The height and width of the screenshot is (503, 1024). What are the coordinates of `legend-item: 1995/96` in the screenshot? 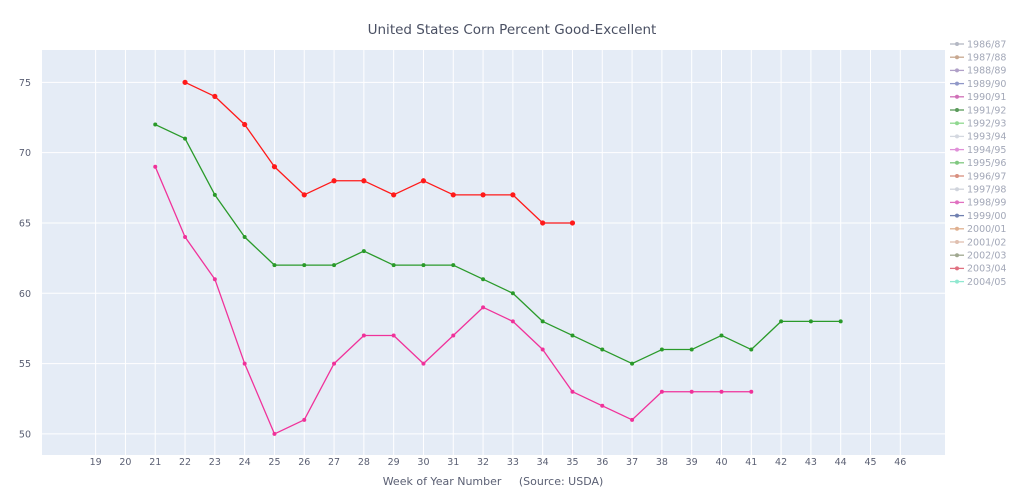 It's located at (978, 163).